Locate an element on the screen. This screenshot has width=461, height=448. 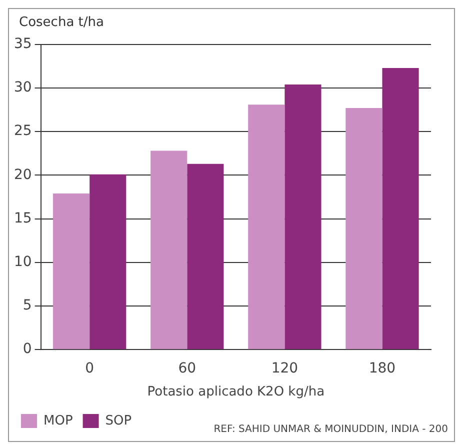
y-tick-label: 0 is located at coordinates (27, 349).